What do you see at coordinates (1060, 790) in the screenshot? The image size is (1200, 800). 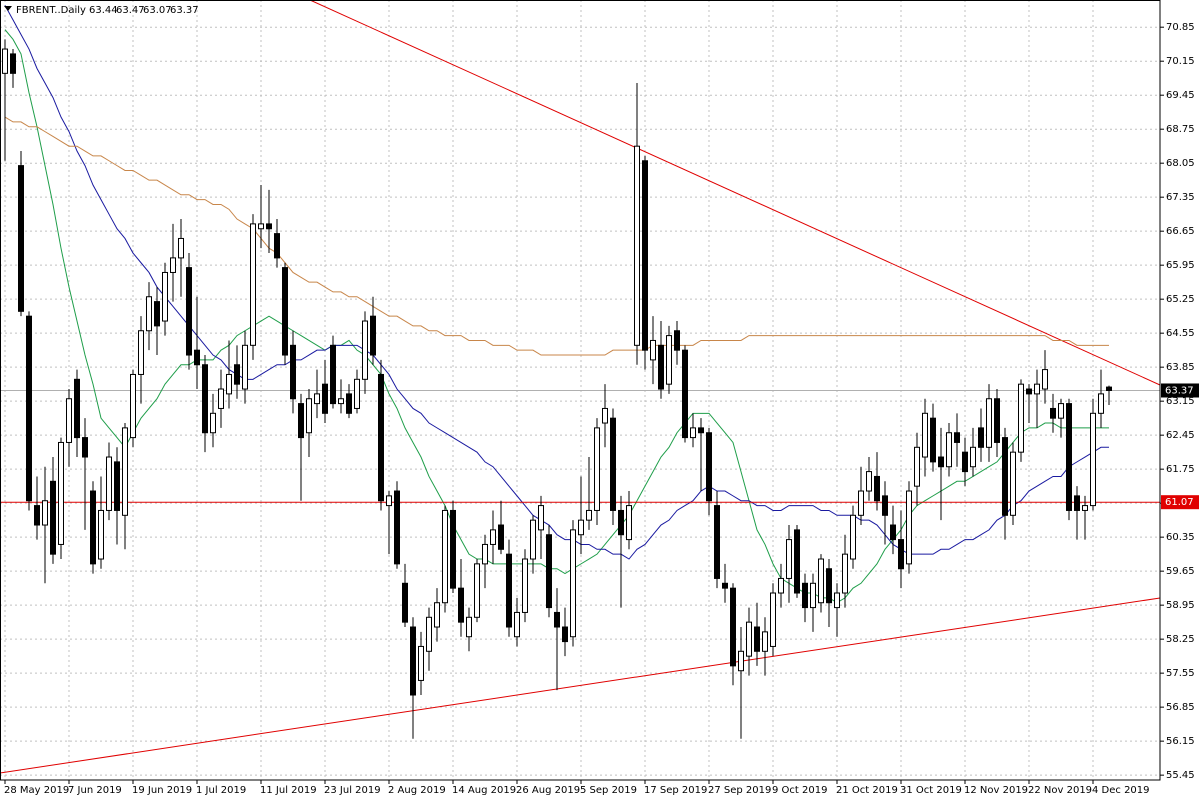 I see `x-tick-label: 22 Nov 2019` at bounding box center [1060, 790].